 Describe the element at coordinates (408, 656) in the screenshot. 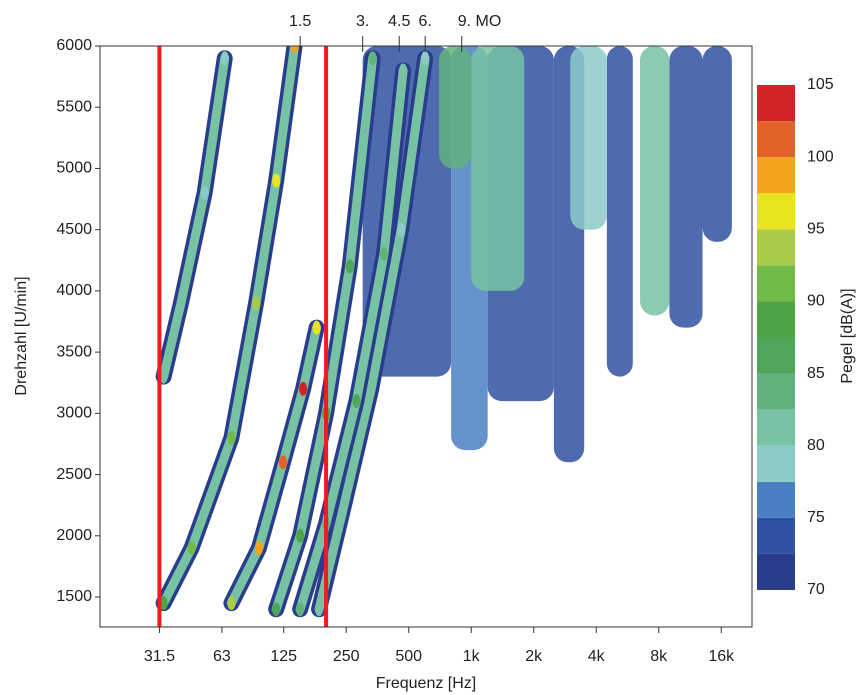

I see `x-tick-label: 500` at that location.